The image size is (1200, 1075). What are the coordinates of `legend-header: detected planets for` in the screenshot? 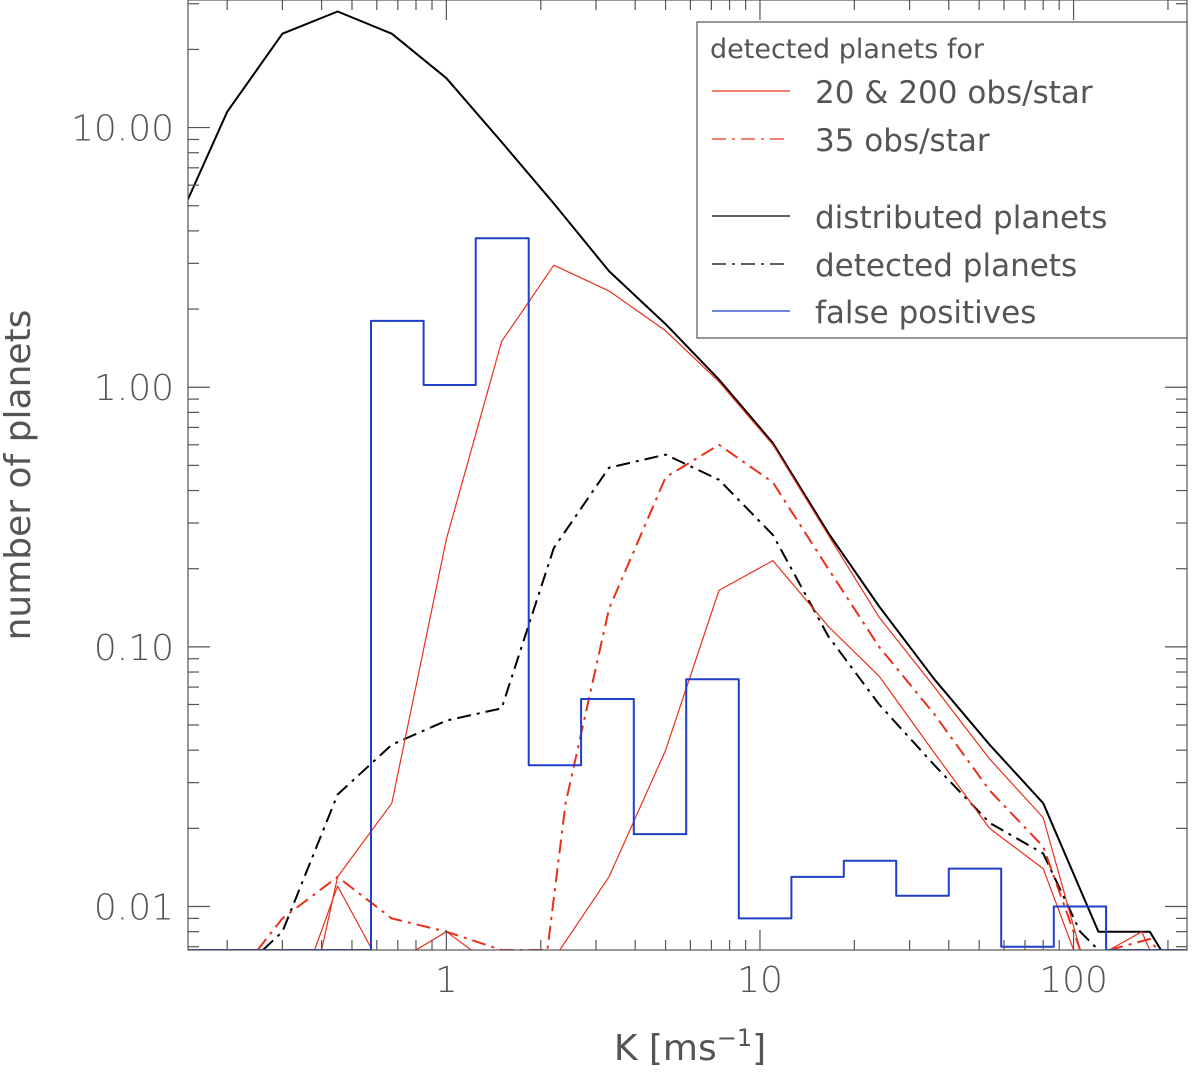 It's located at (847, 49).